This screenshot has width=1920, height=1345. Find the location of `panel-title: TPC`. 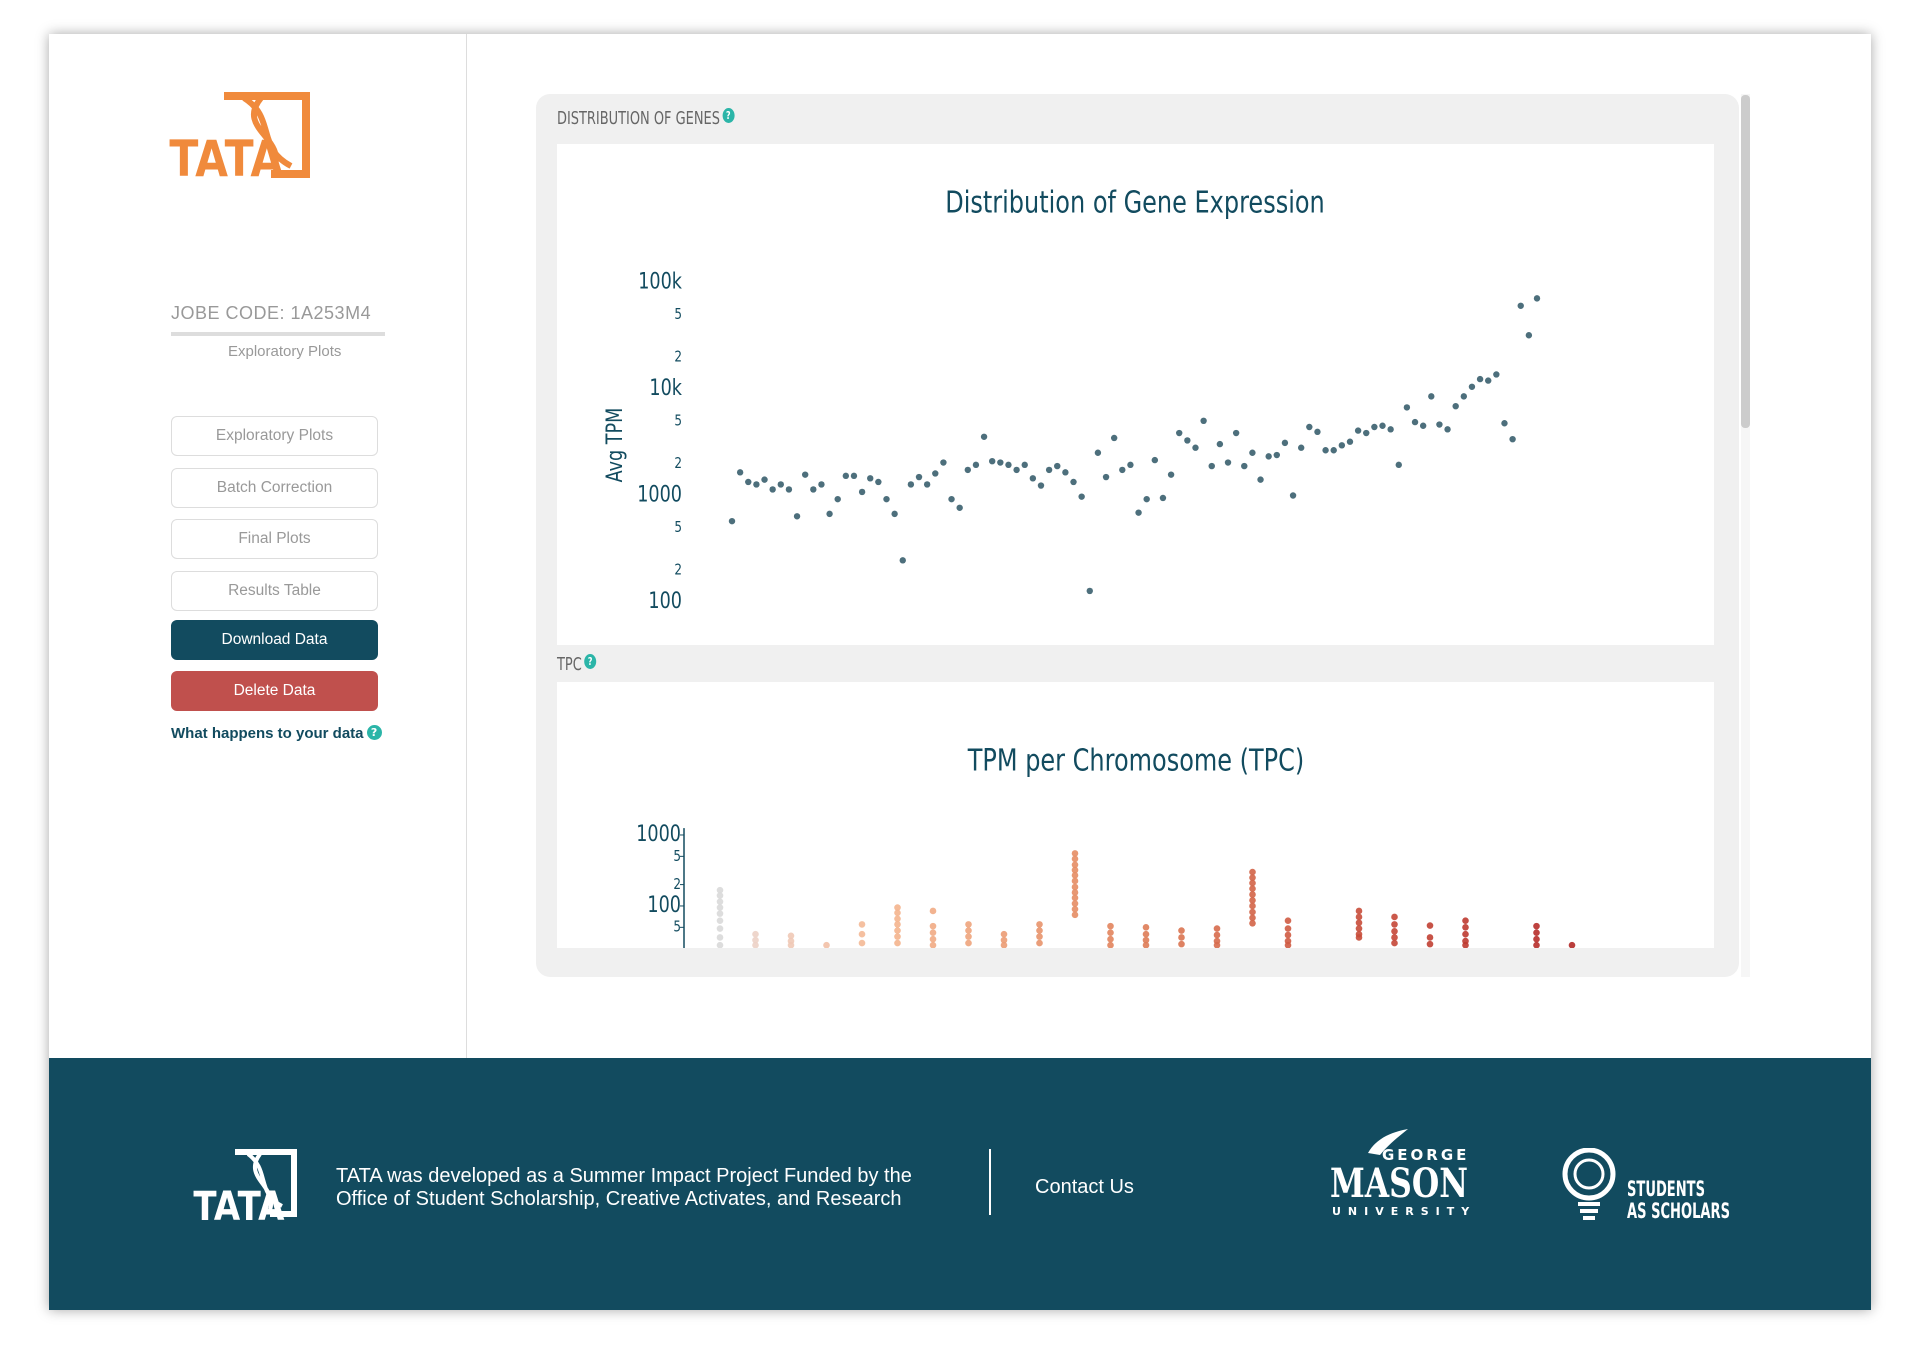

panel-title: TPC is located at coordinates (569, 664).